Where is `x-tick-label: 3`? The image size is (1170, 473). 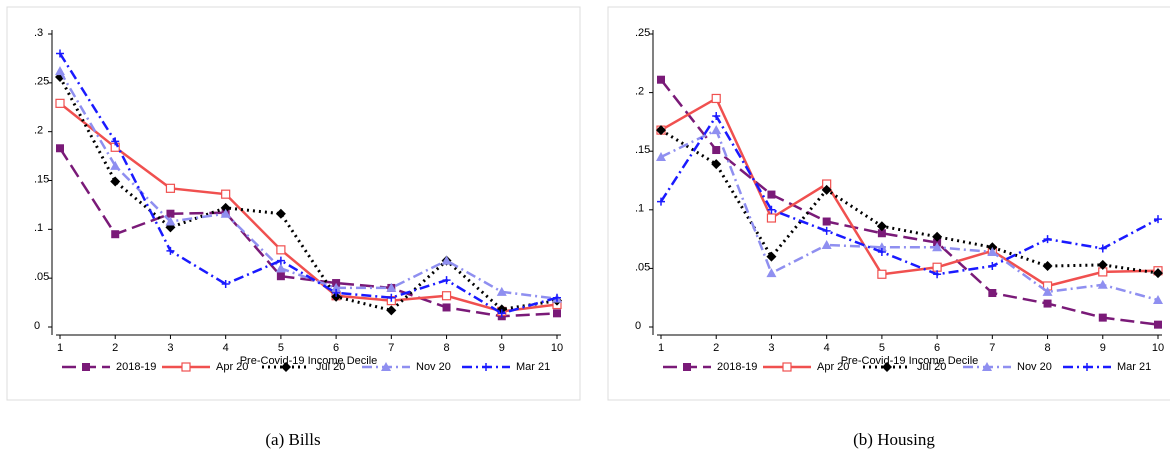 x-tick-label: 3 is located at coordinates (771, 348).